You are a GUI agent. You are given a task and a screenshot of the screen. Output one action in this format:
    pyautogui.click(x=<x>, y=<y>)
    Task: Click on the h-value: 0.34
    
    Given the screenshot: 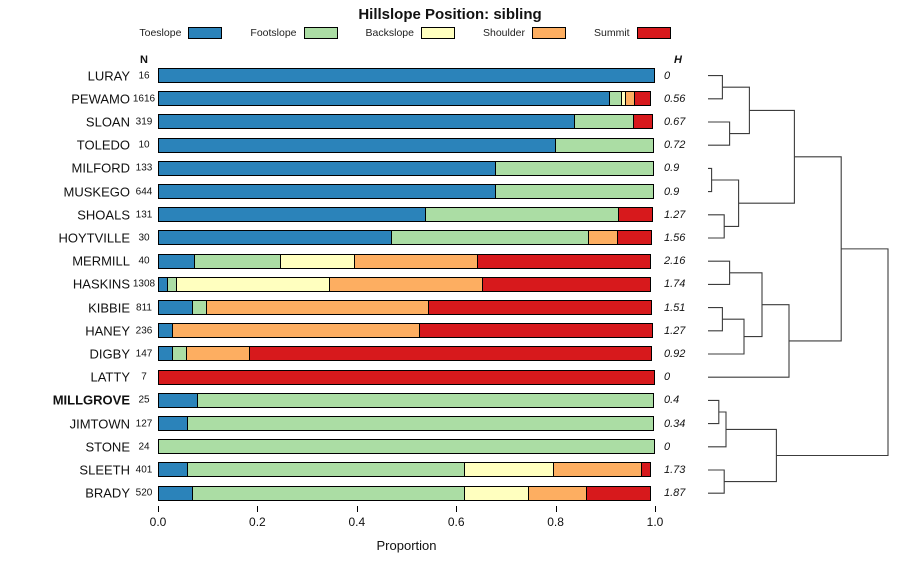 What is the action you would take?
    pyautogui.click(x=675, y=423)
    